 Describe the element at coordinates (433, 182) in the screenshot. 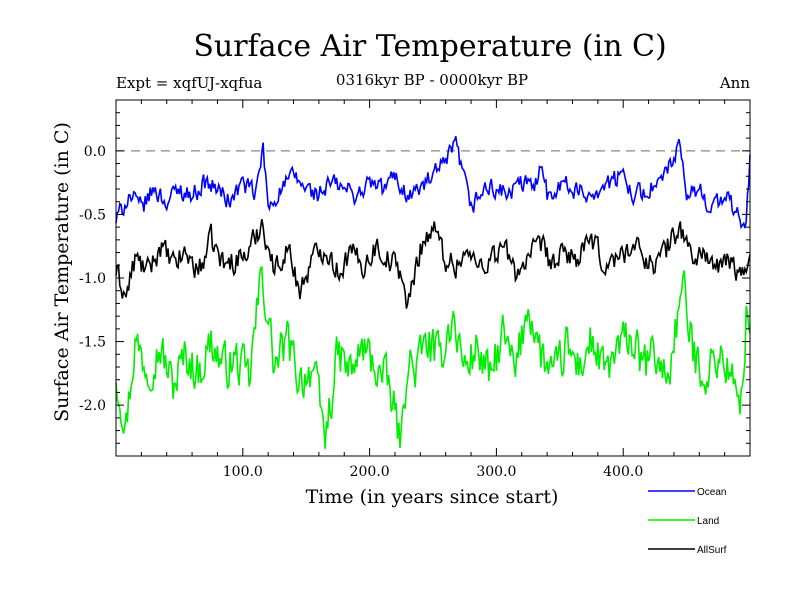

I see `series-line-ocean` at that location.